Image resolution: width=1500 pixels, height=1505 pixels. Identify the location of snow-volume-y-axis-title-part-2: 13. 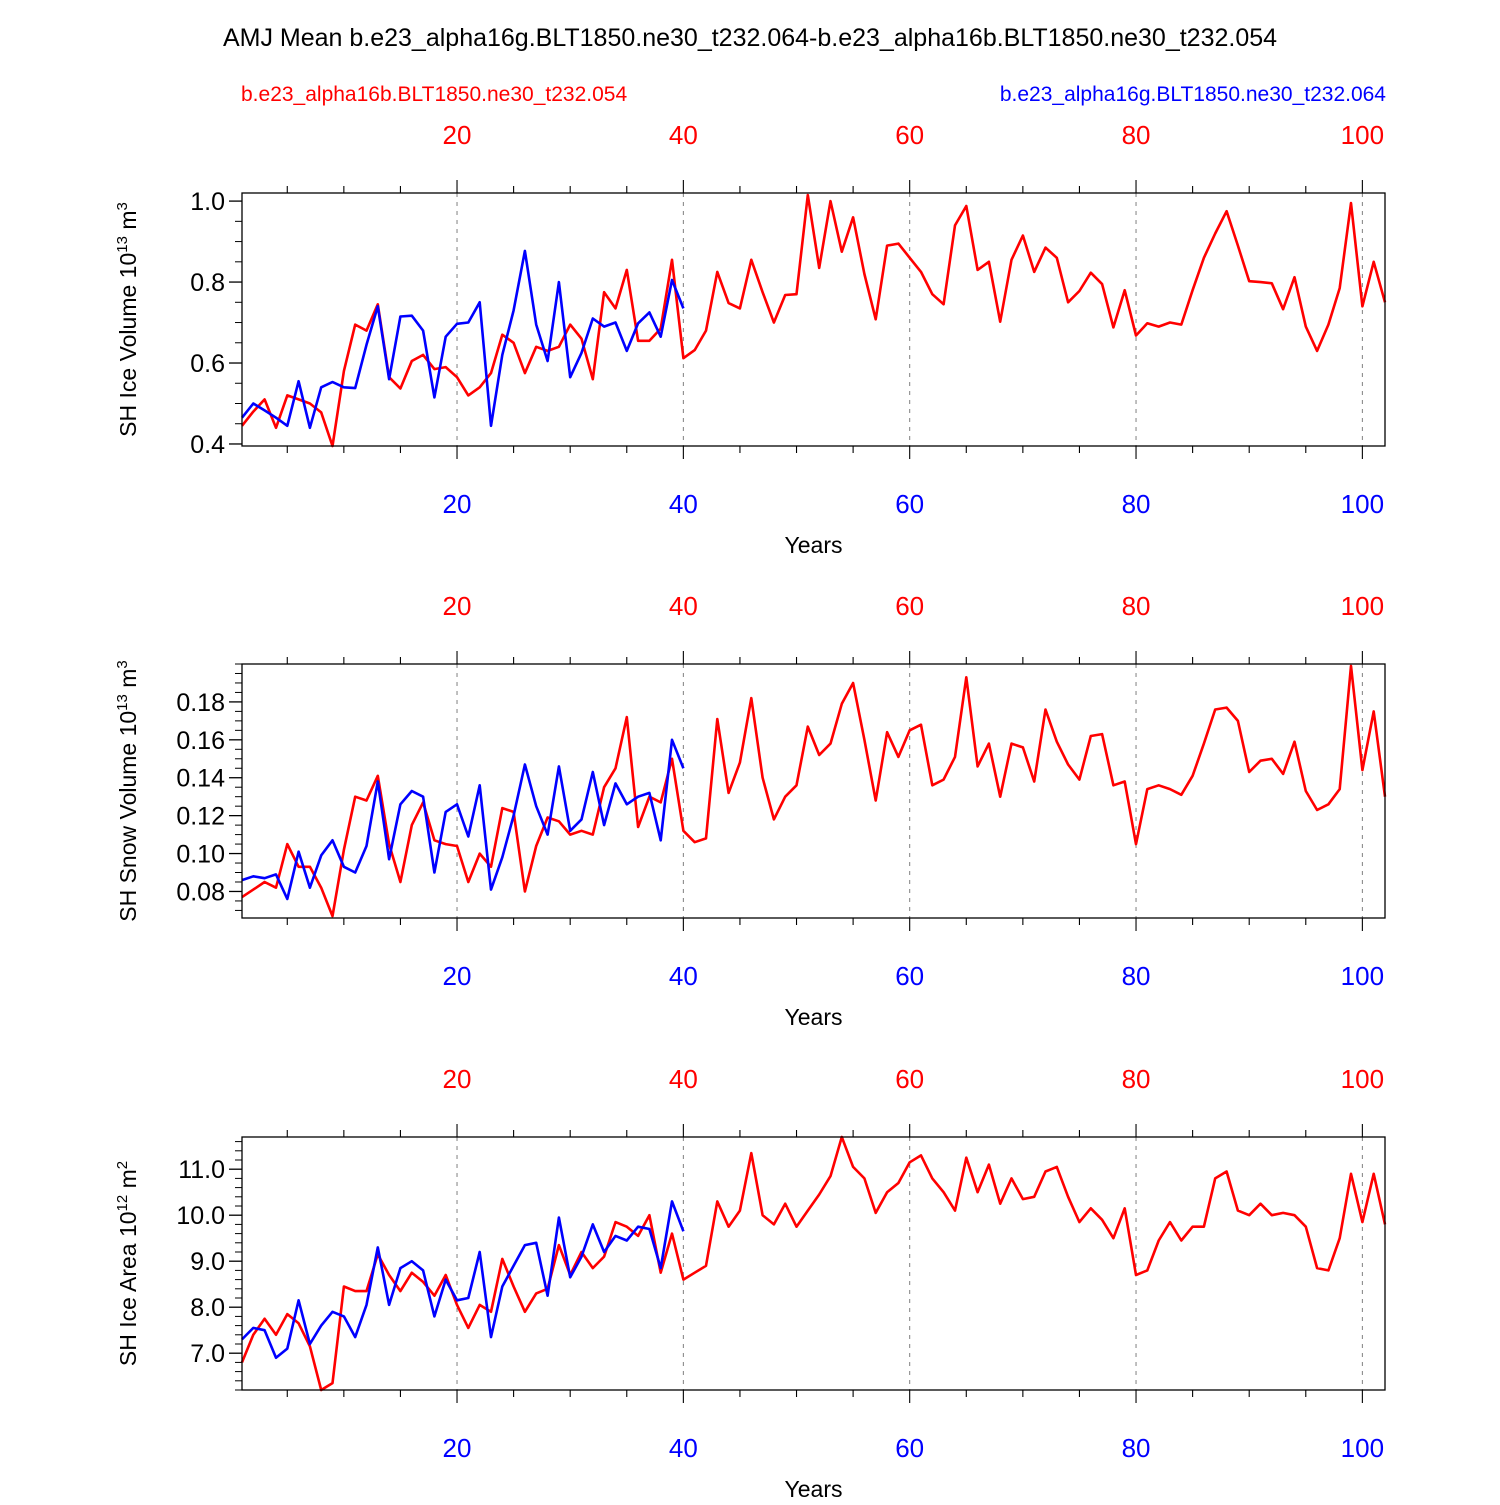
(122, 702).